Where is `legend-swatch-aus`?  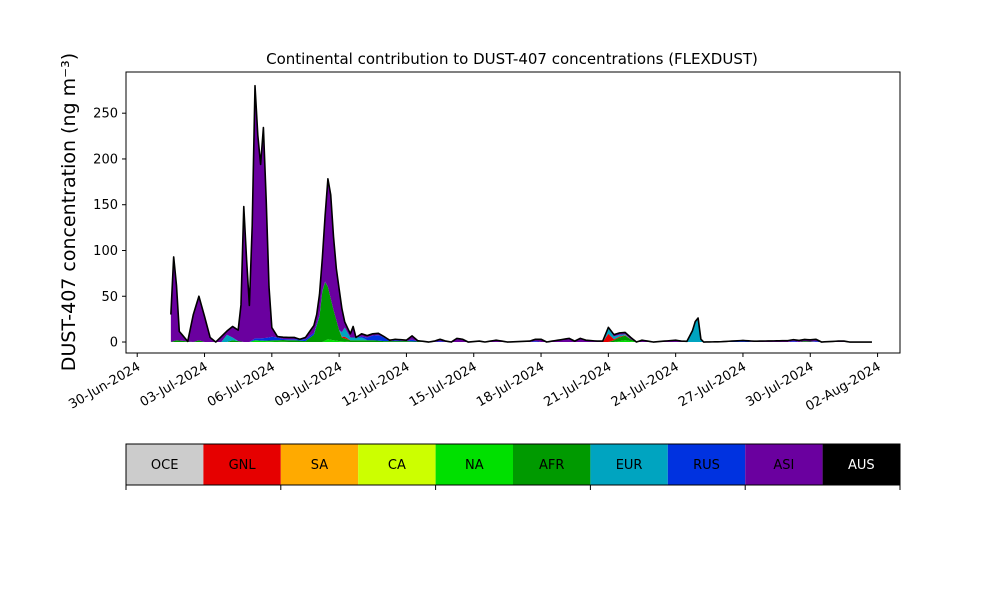
legend-swatch-aus is located at coordinates (861, 464).